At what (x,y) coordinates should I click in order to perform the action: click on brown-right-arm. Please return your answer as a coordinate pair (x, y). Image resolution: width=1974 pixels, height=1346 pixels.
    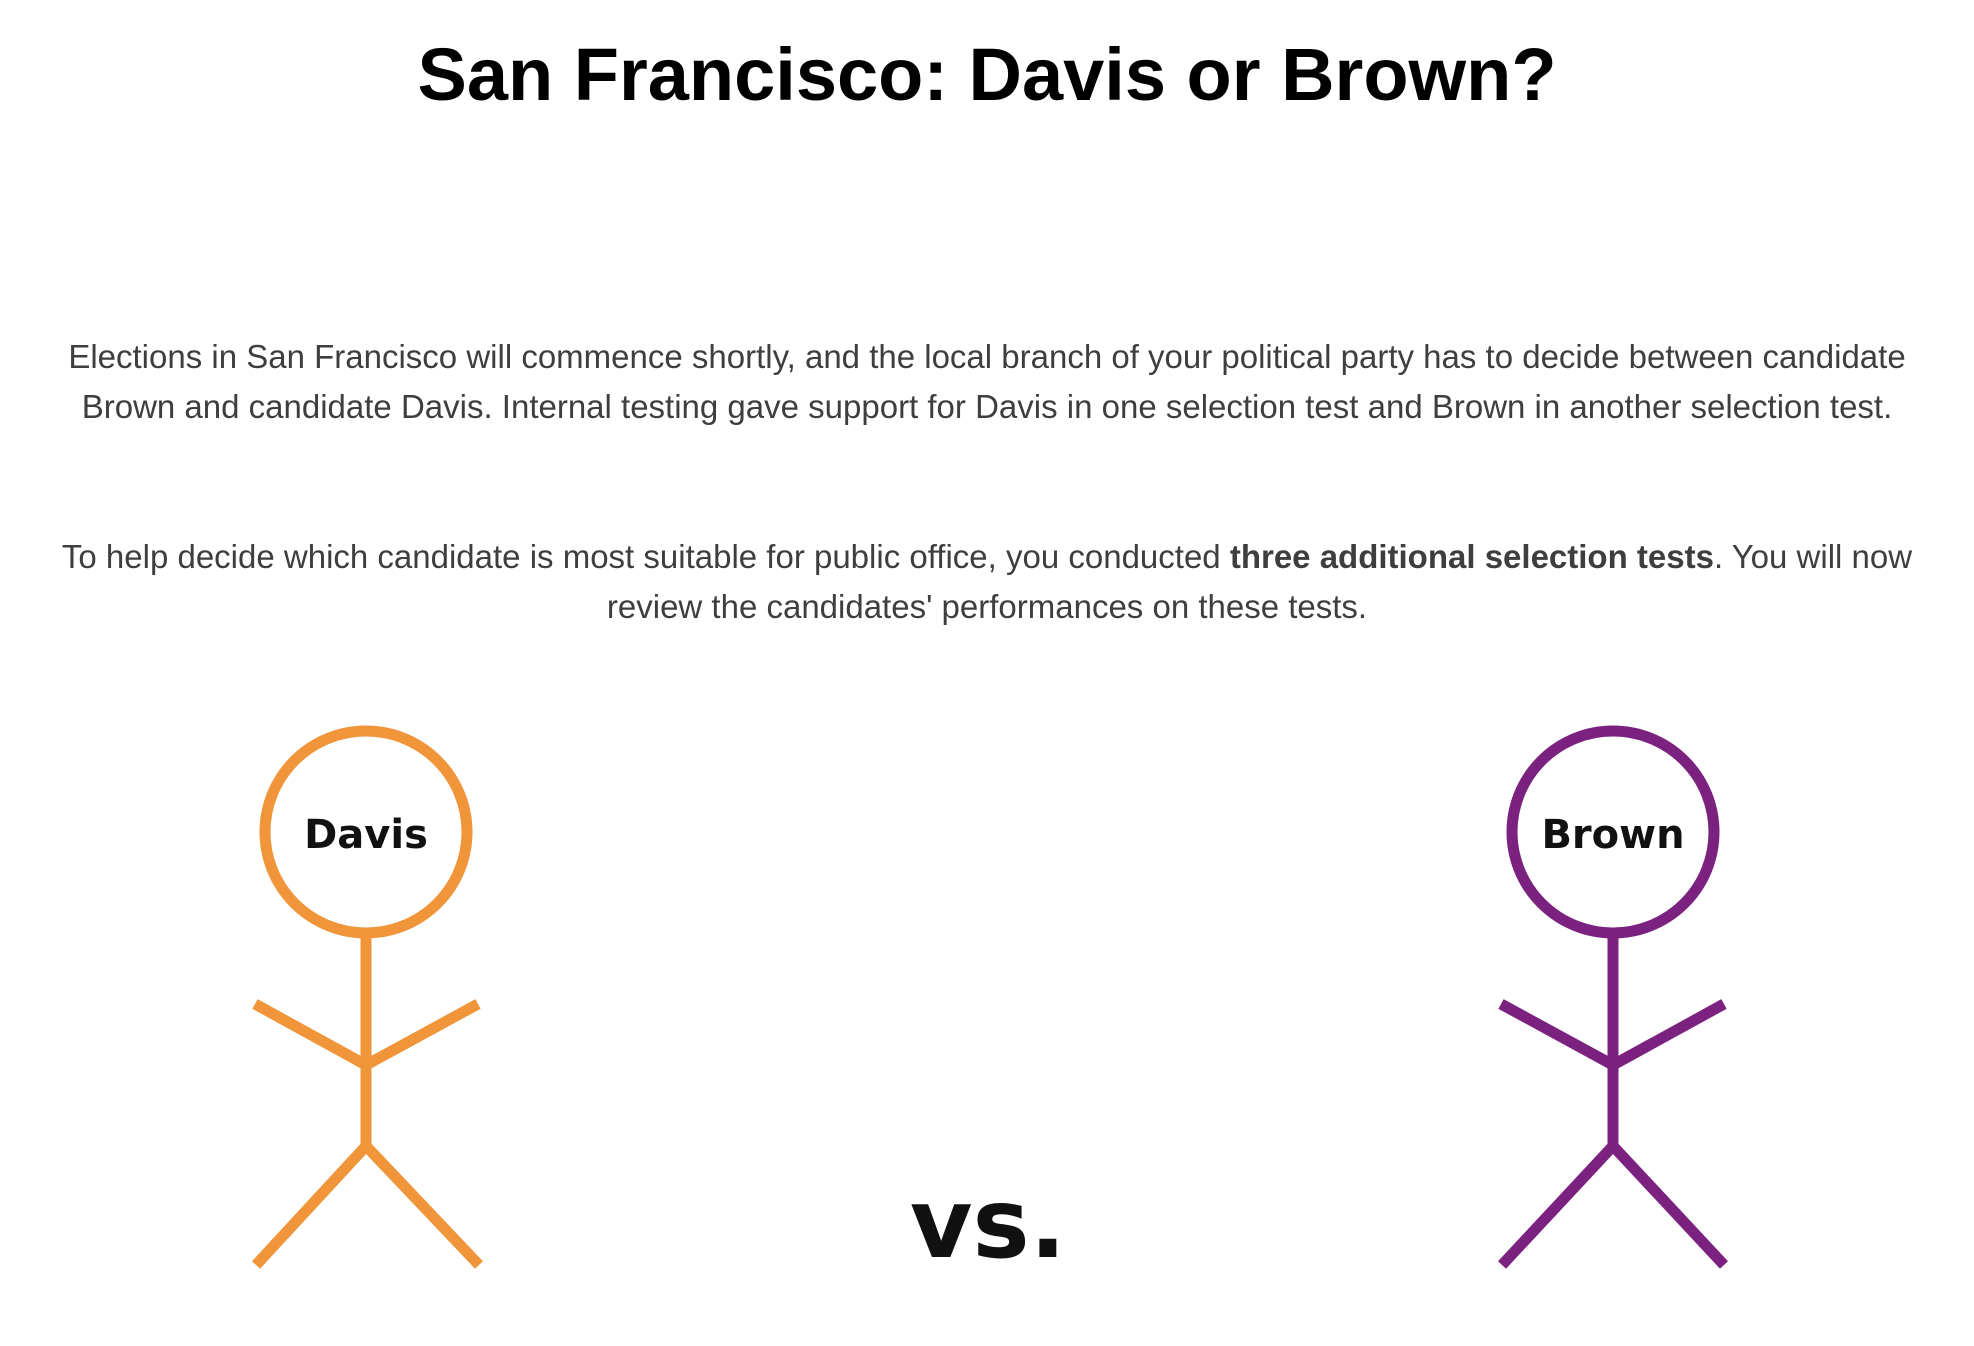
    Looking at the image, I should click on (1668, 1034).